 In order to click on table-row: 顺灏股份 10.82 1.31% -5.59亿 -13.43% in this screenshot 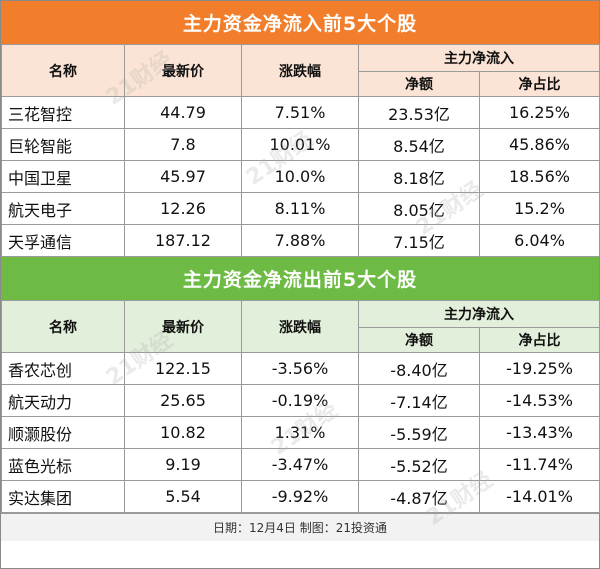, I will do `click(300, 432)`.